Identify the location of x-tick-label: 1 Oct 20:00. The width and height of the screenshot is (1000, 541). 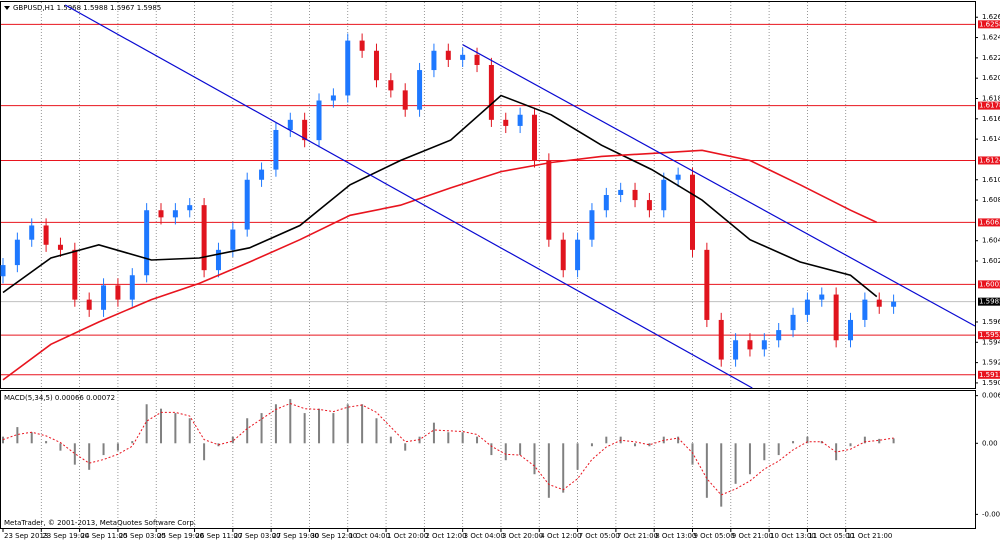
(407, 536).